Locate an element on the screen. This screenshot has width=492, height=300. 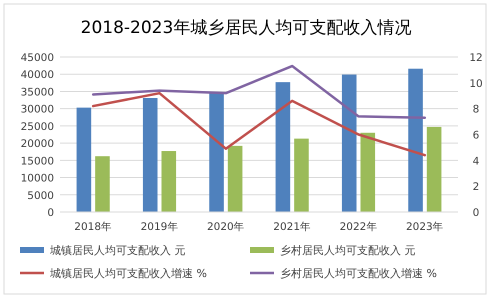
y2-tick-label: 10 is located at coordinates (476, 84).